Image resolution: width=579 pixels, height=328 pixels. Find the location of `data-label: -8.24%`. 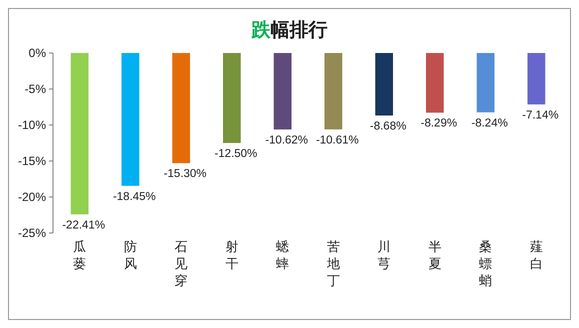

data-label: -8.24% is located at coordinates (489, 123).